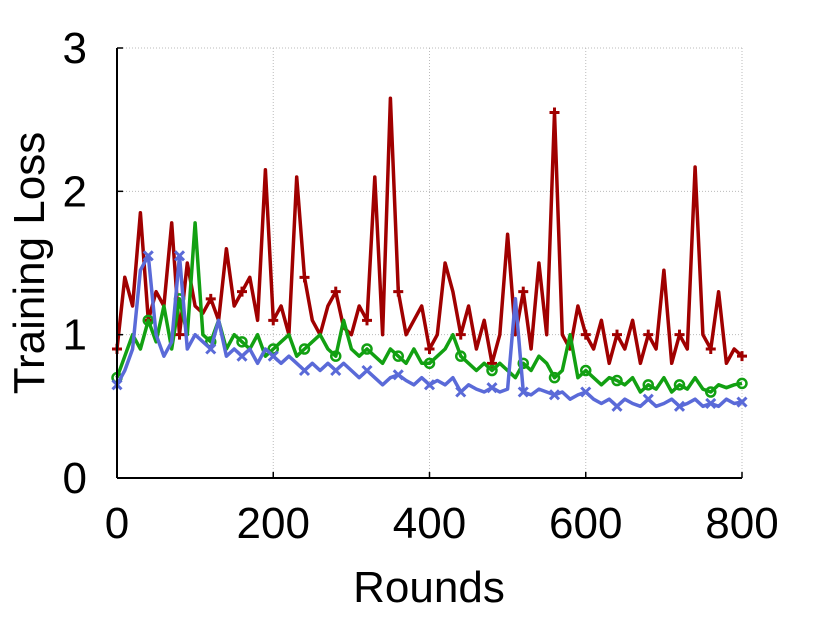 The image size is (830, 621). I want to click on x-tick-label: 800, so click(741, 523).